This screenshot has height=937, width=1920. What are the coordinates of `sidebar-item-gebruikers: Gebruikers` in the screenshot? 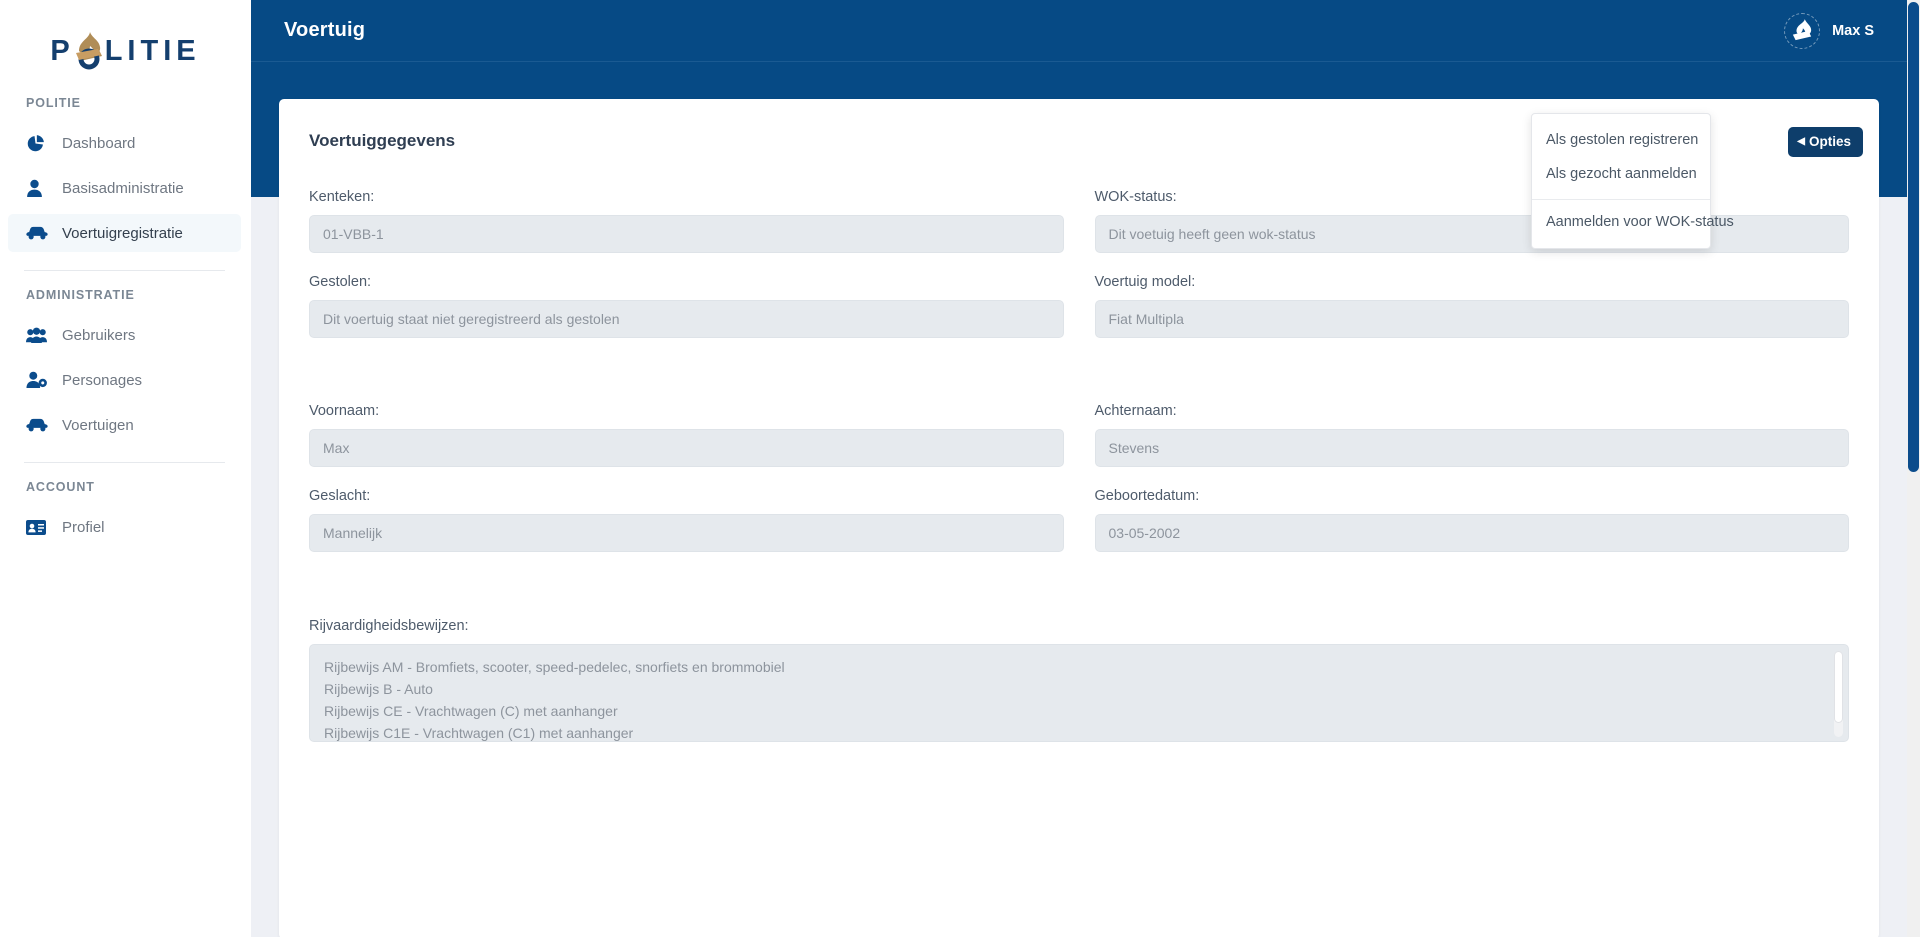 It's located at (124, 335).